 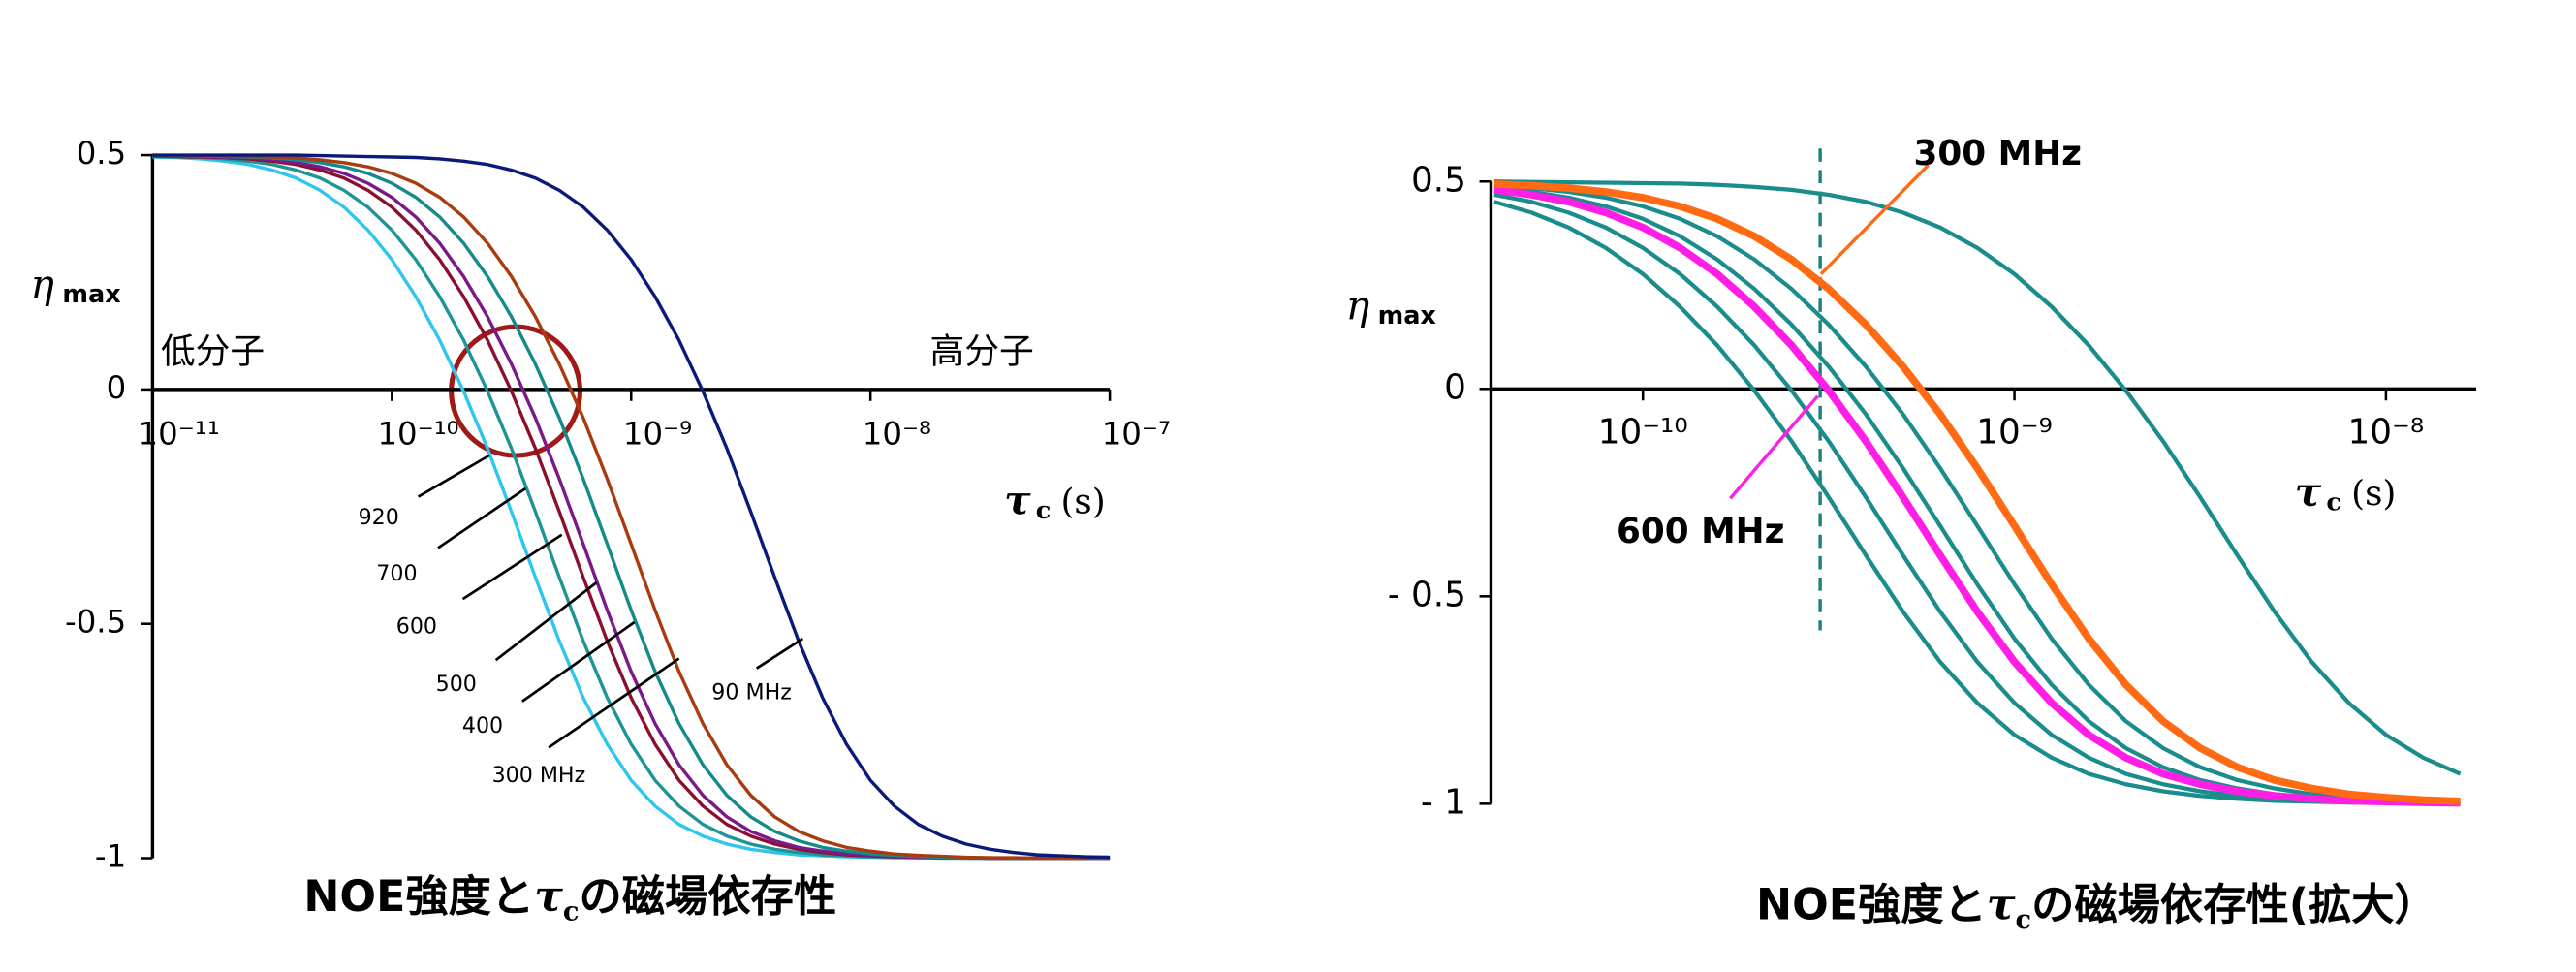 What do you see at coordinates (1136, 434) in the screenshot?
I see `x-tick-label: 10⁻⁷` at bounding box center [1136, 434].